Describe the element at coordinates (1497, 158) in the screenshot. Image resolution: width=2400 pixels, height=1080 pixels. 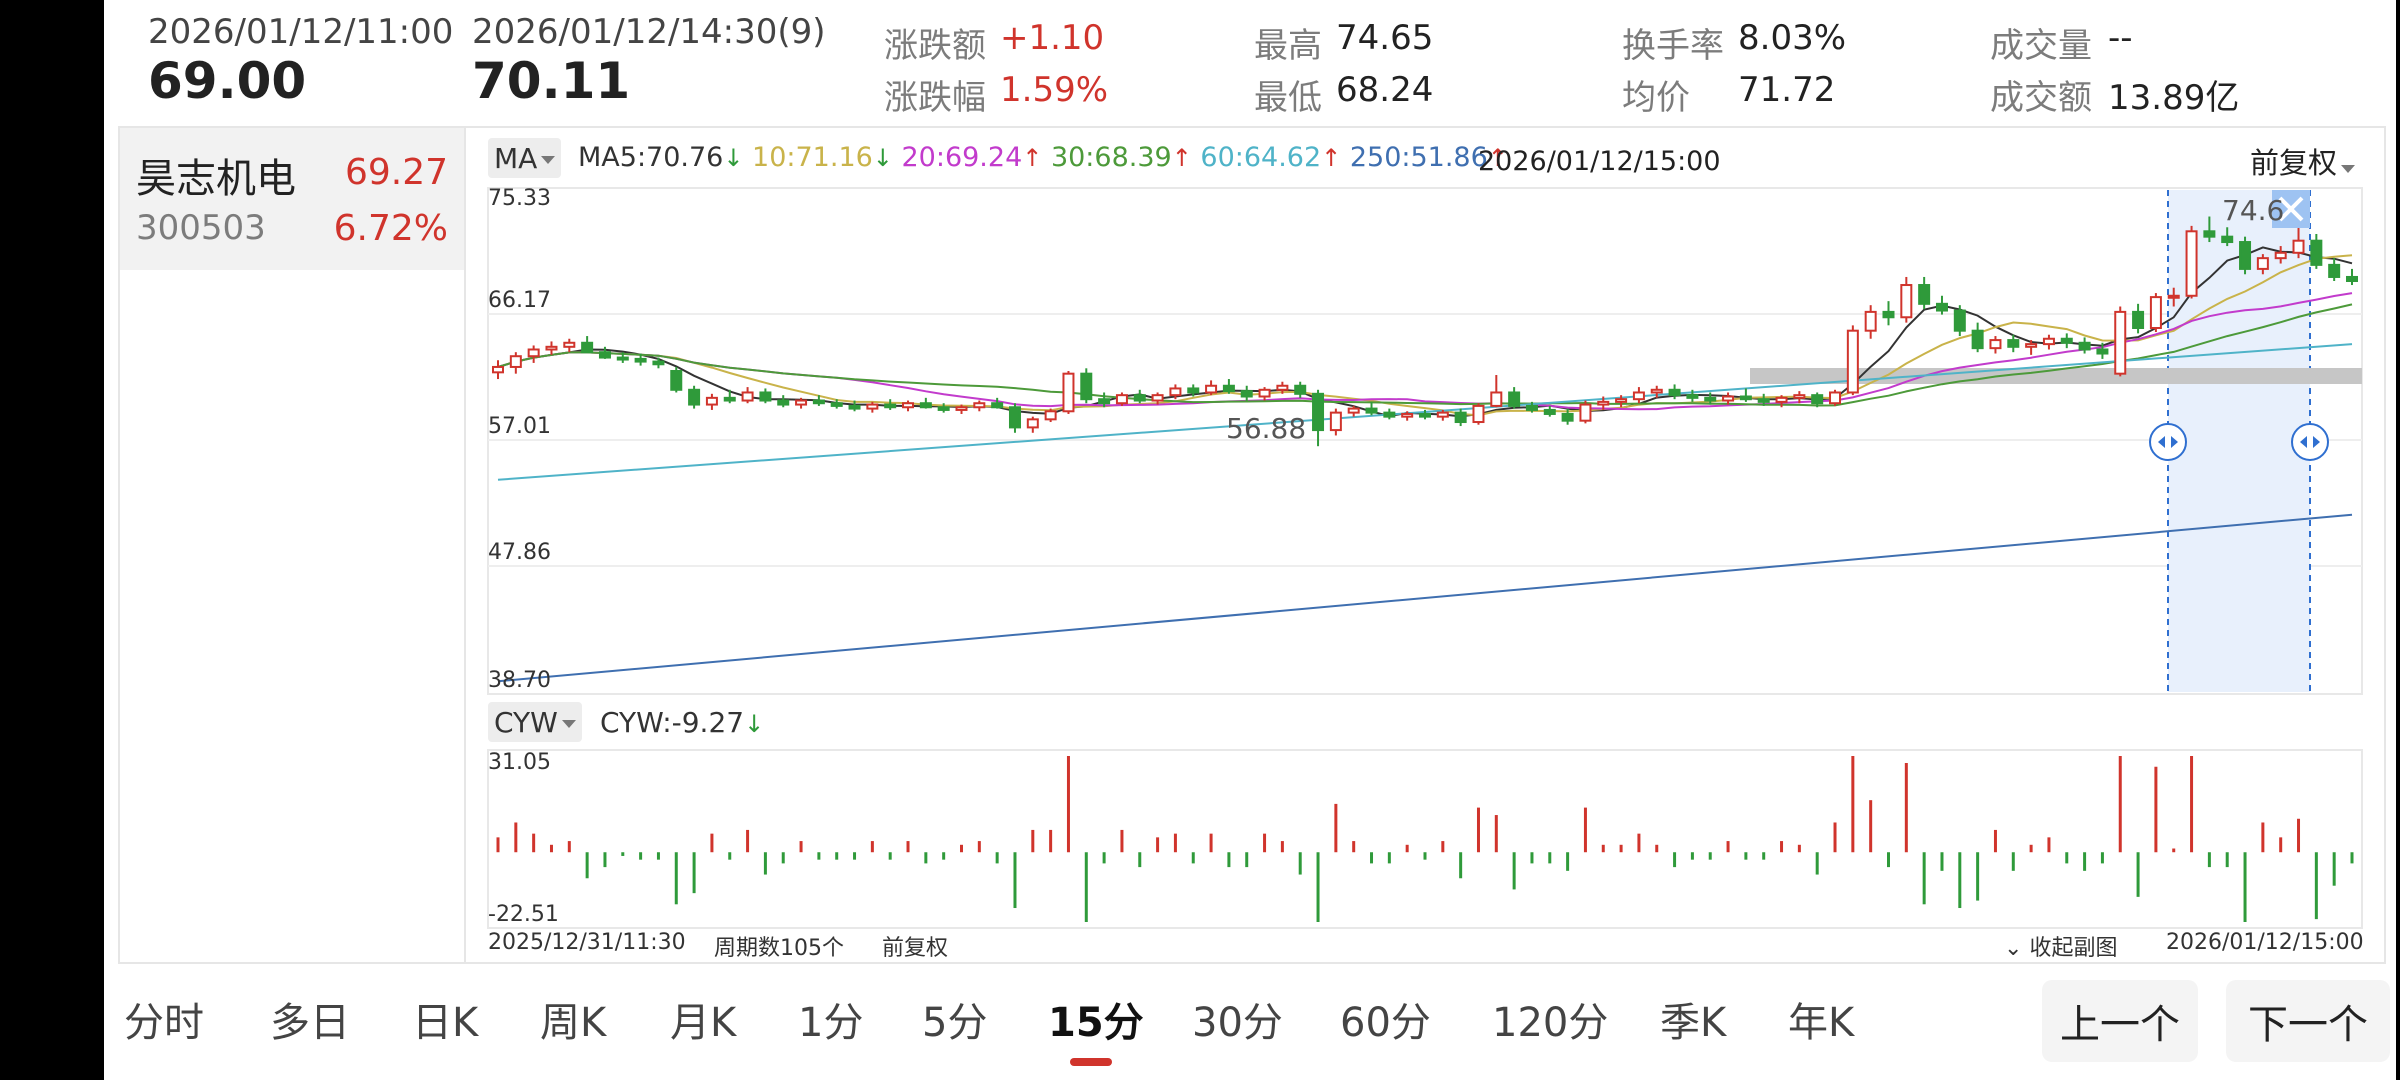
I see `up-arrow-icon: ↑` at that location.